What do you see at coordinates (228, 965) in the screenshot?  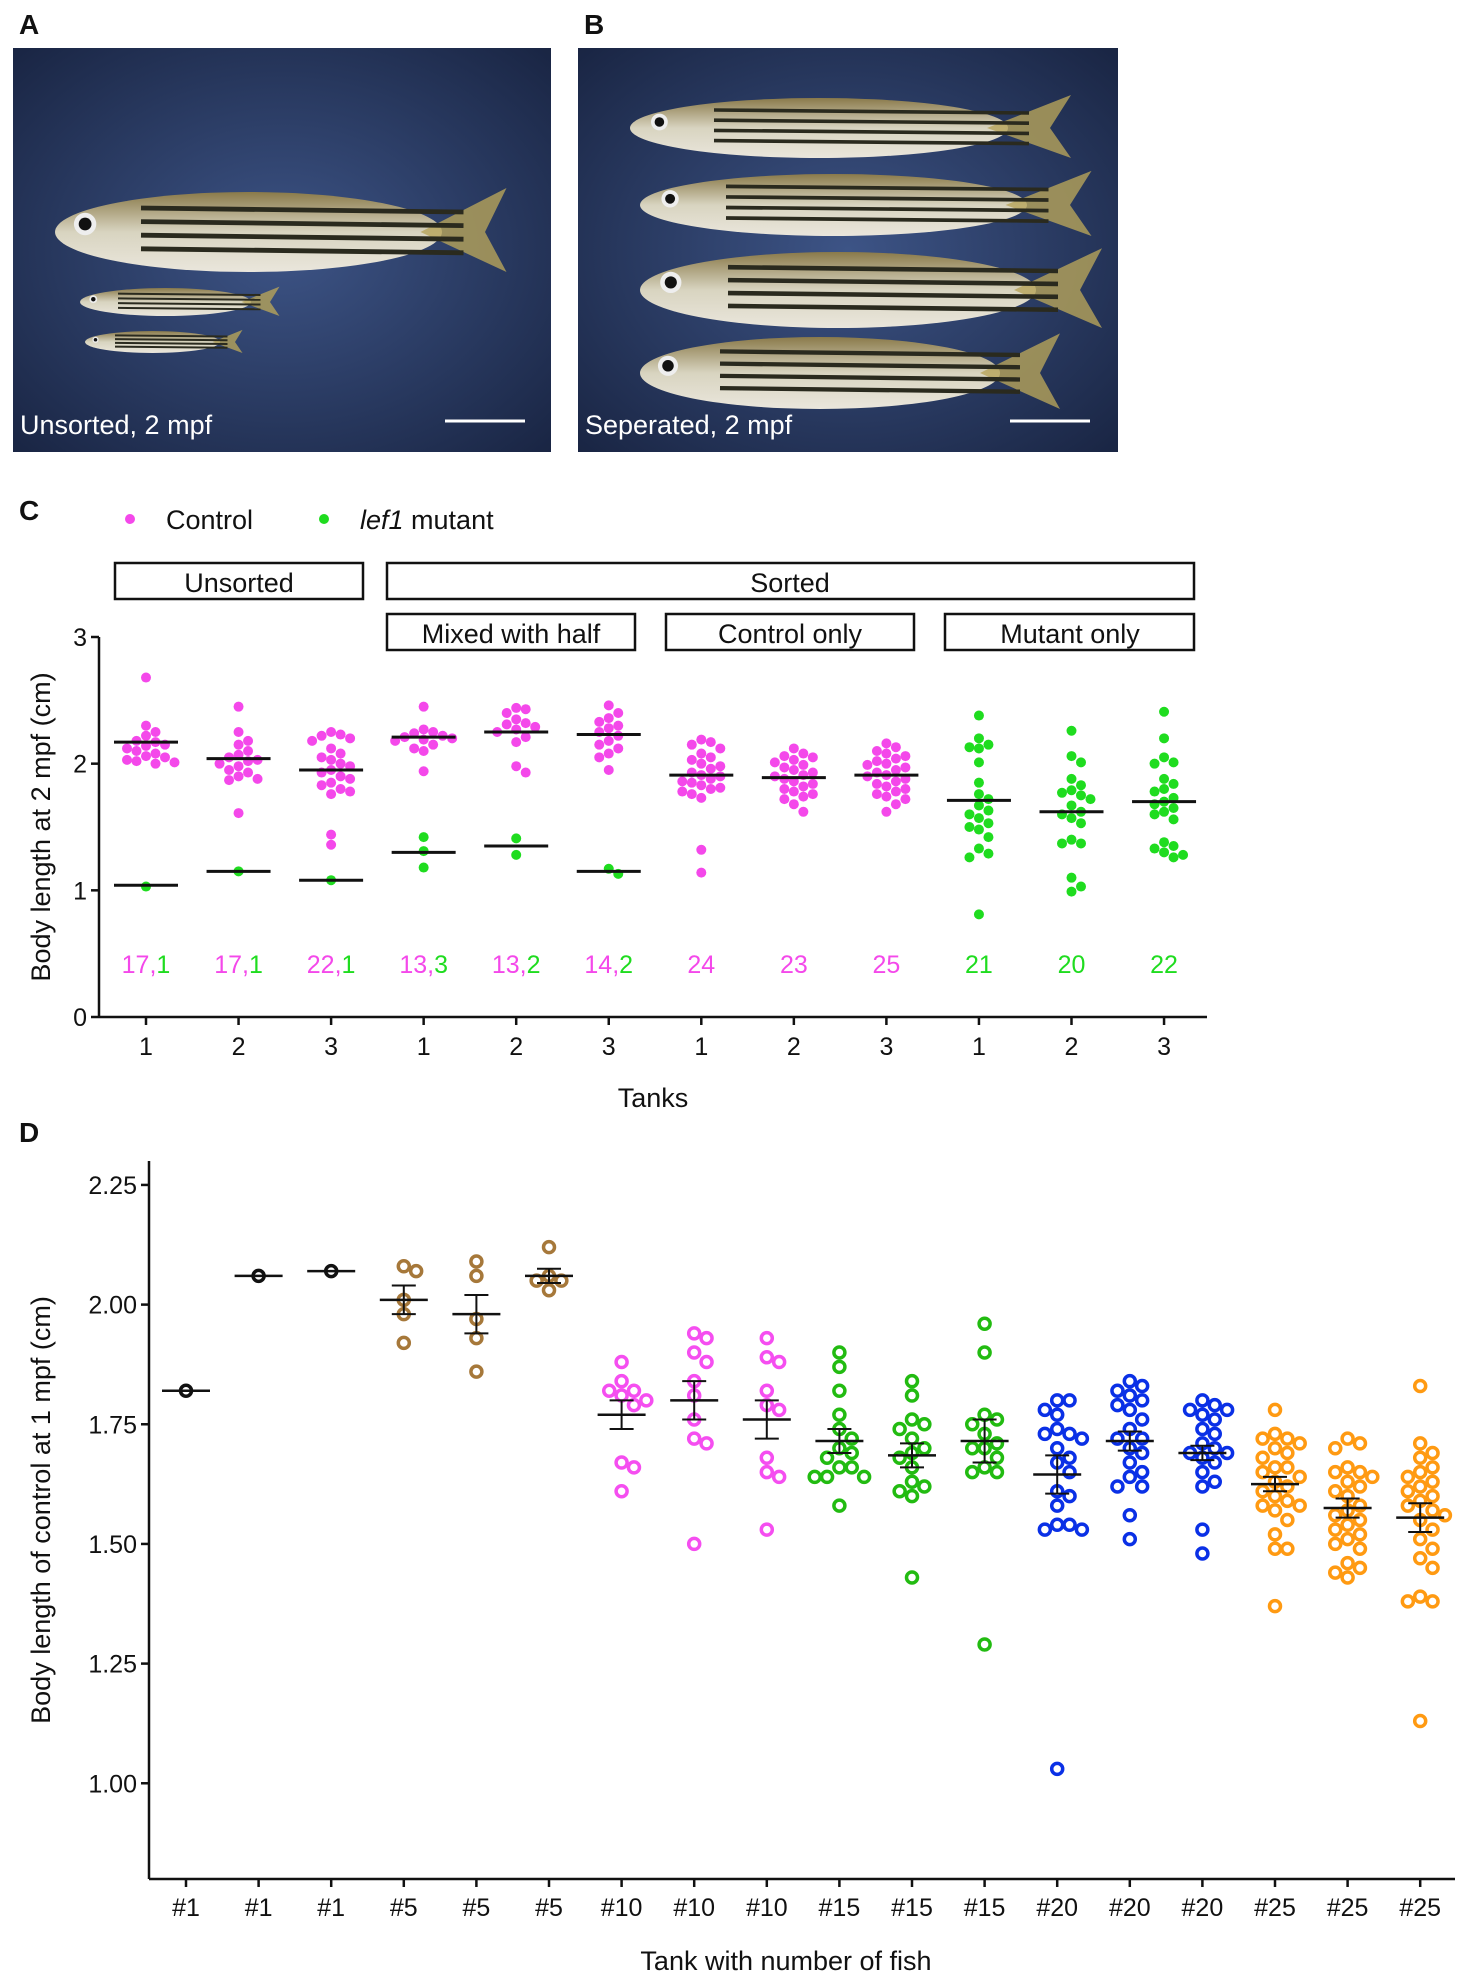 I see `n-control: 17` at bounding box center [228, 965].